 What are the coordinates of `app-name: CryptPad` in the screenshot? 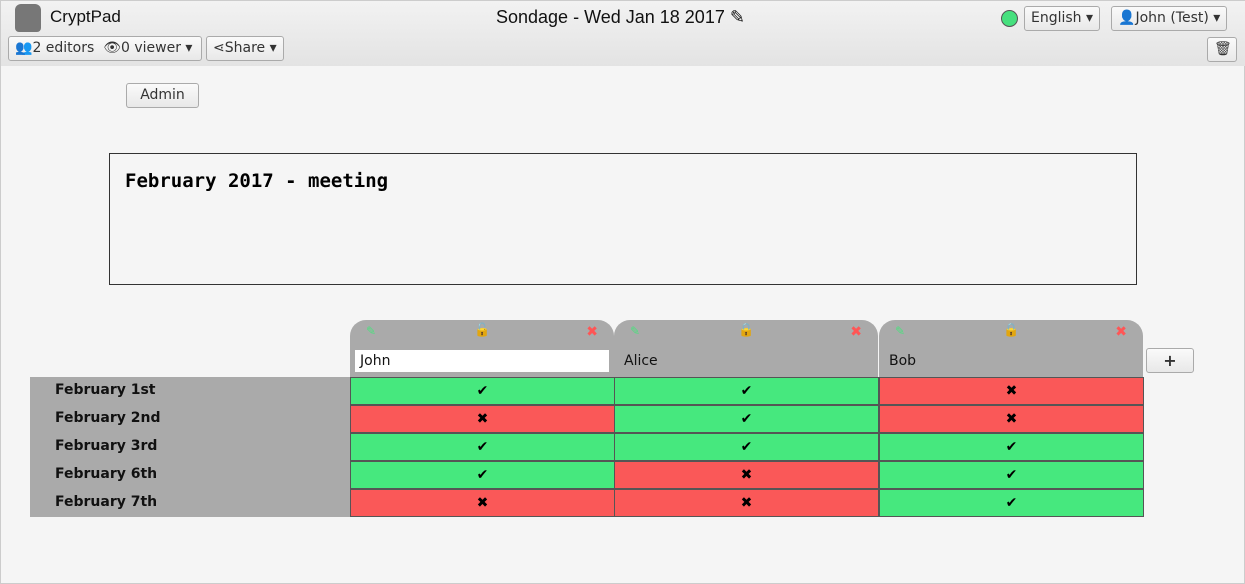 It's located at (85, 16).